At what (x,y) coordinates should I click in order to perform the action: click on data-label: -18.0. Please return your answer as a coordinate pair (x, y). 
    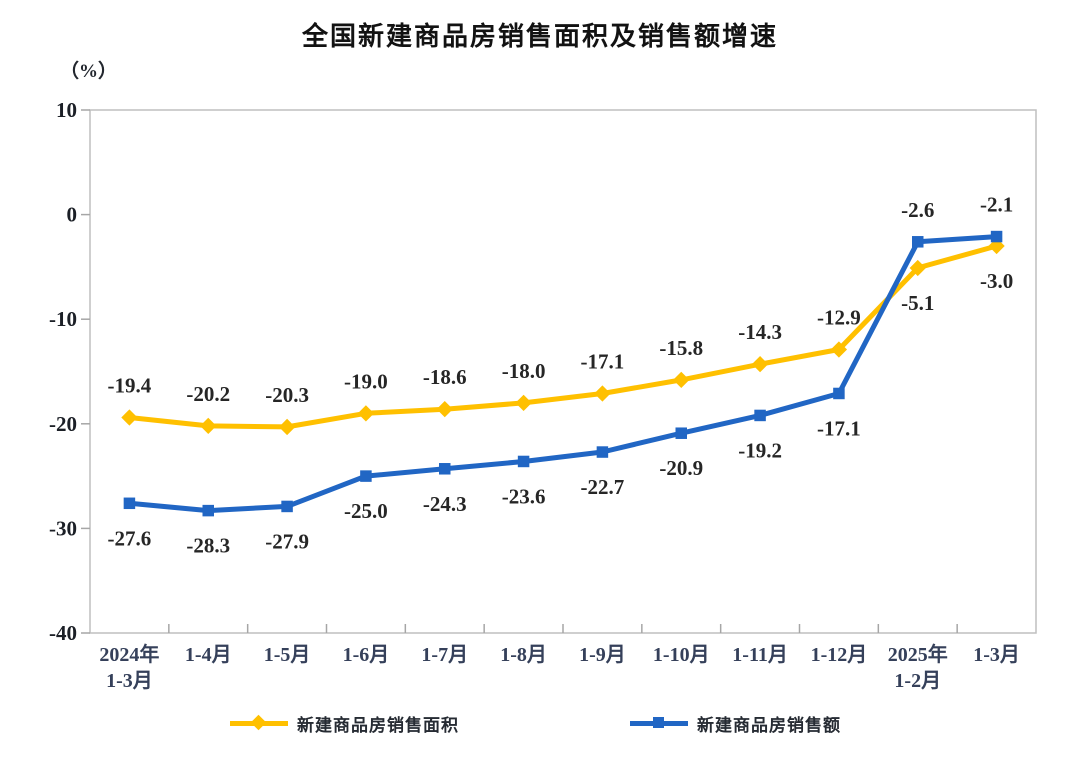
    Looking at the image, I should click on (524, 371).